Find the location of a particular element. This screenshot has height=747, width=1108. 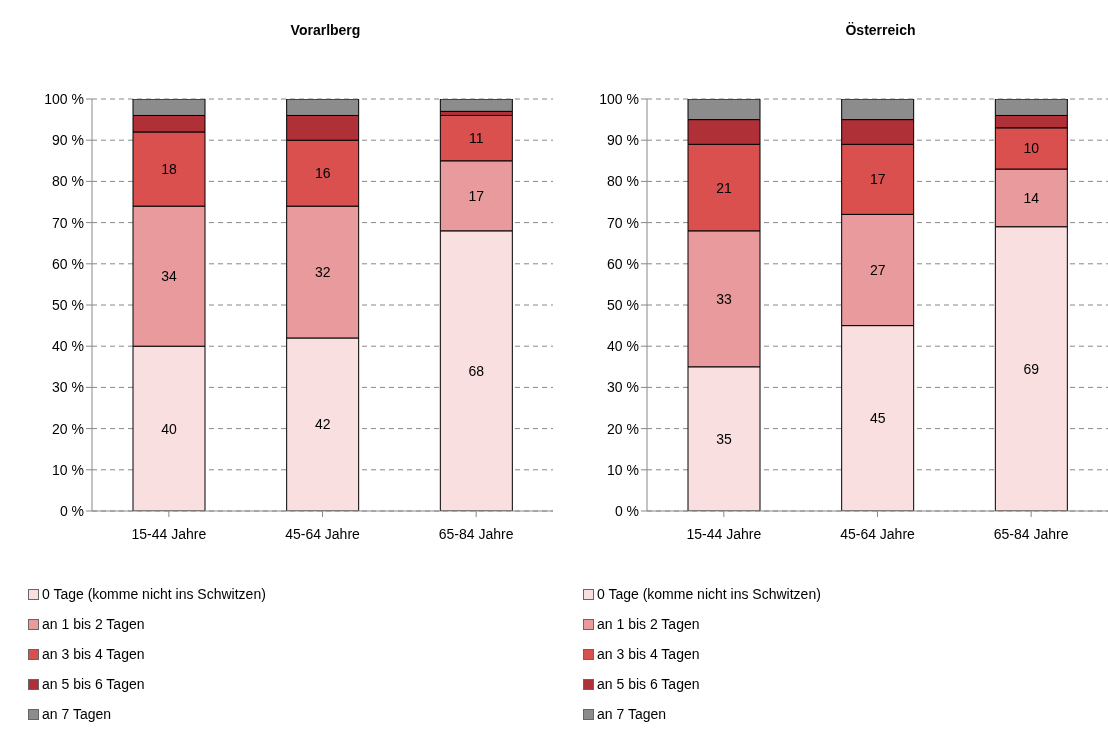

data-label: 35 is located at coordinates (724, 438).